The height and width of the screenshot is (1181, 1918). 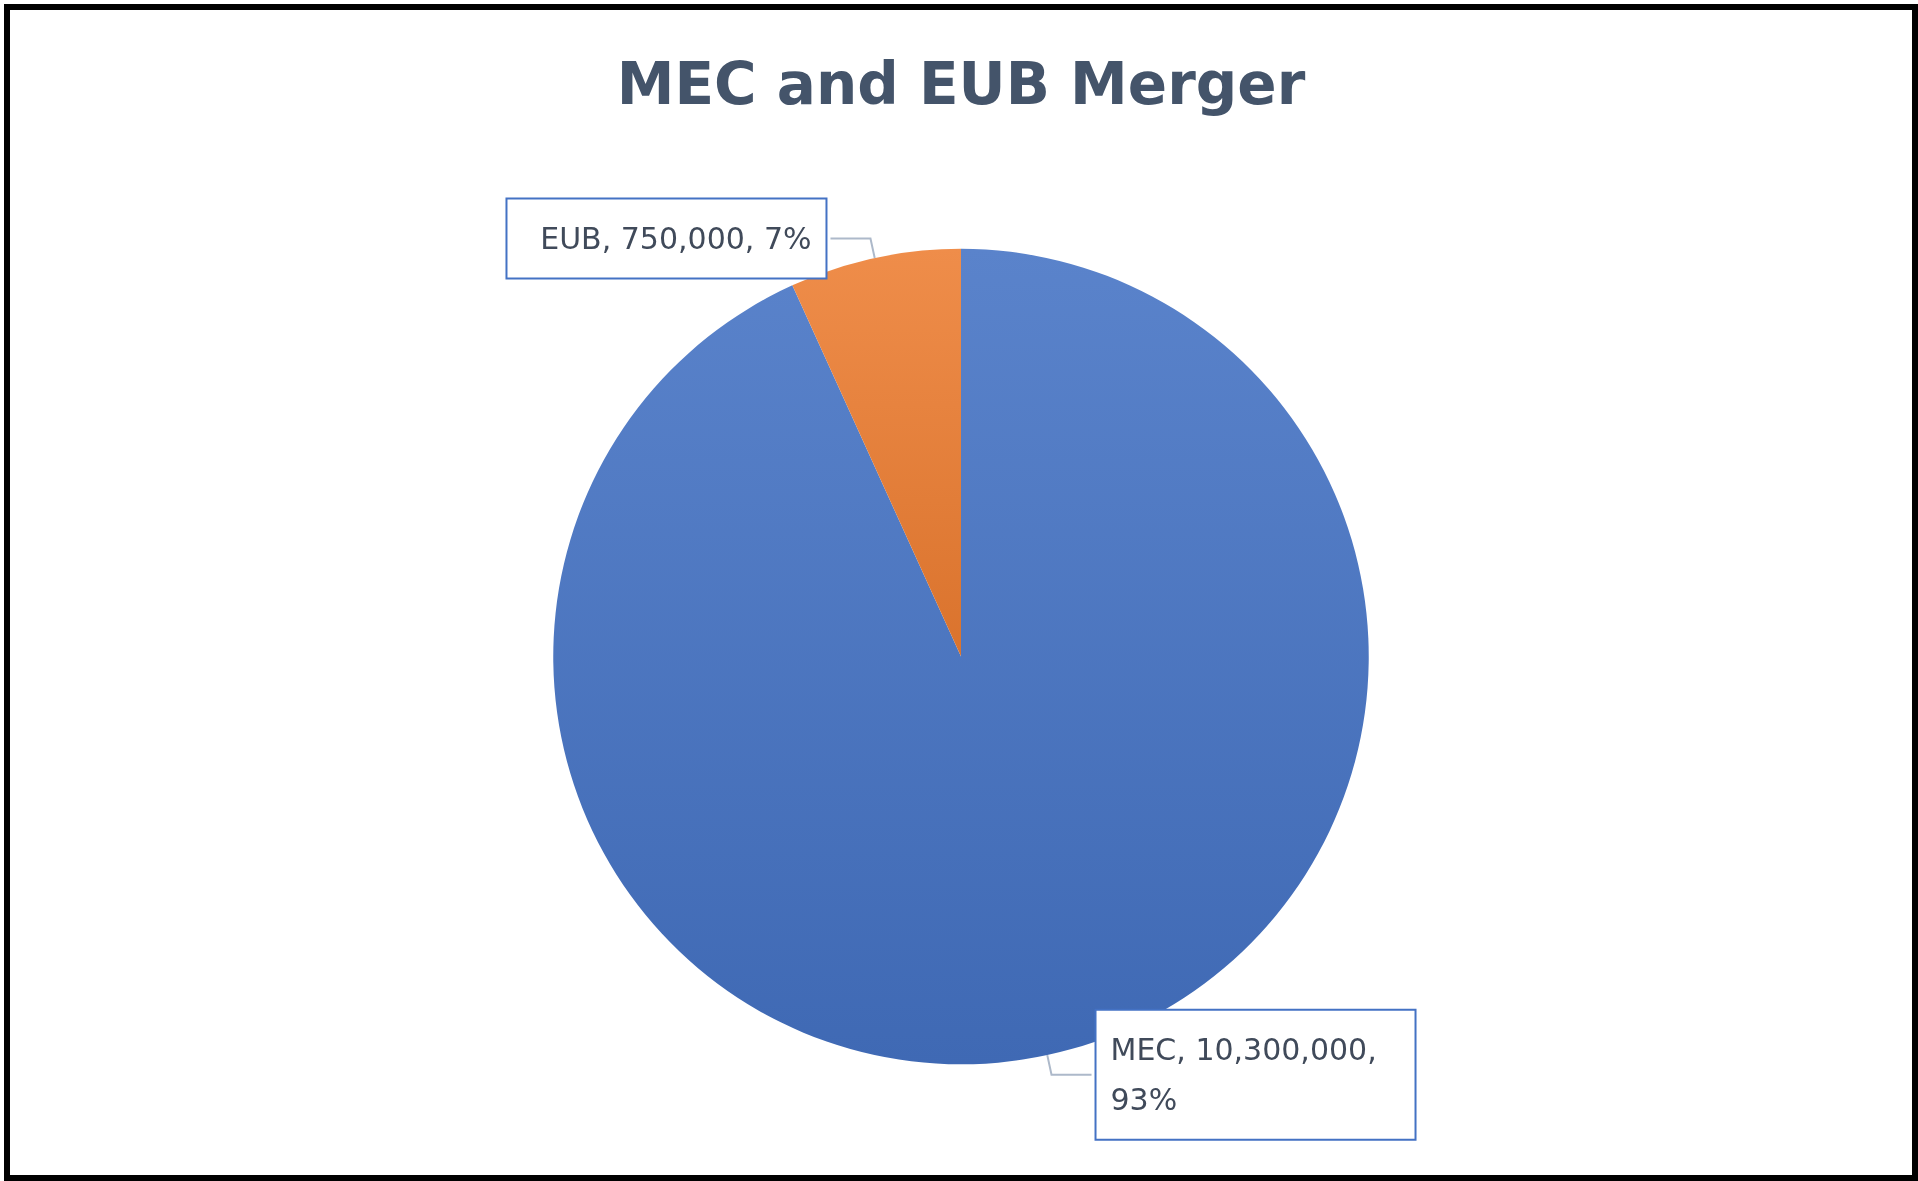 What do you see at coordinates (961, 84) in the screenshot?
I see `chart-title: MEC and EUB Merger` at bounding box center [961, 84].